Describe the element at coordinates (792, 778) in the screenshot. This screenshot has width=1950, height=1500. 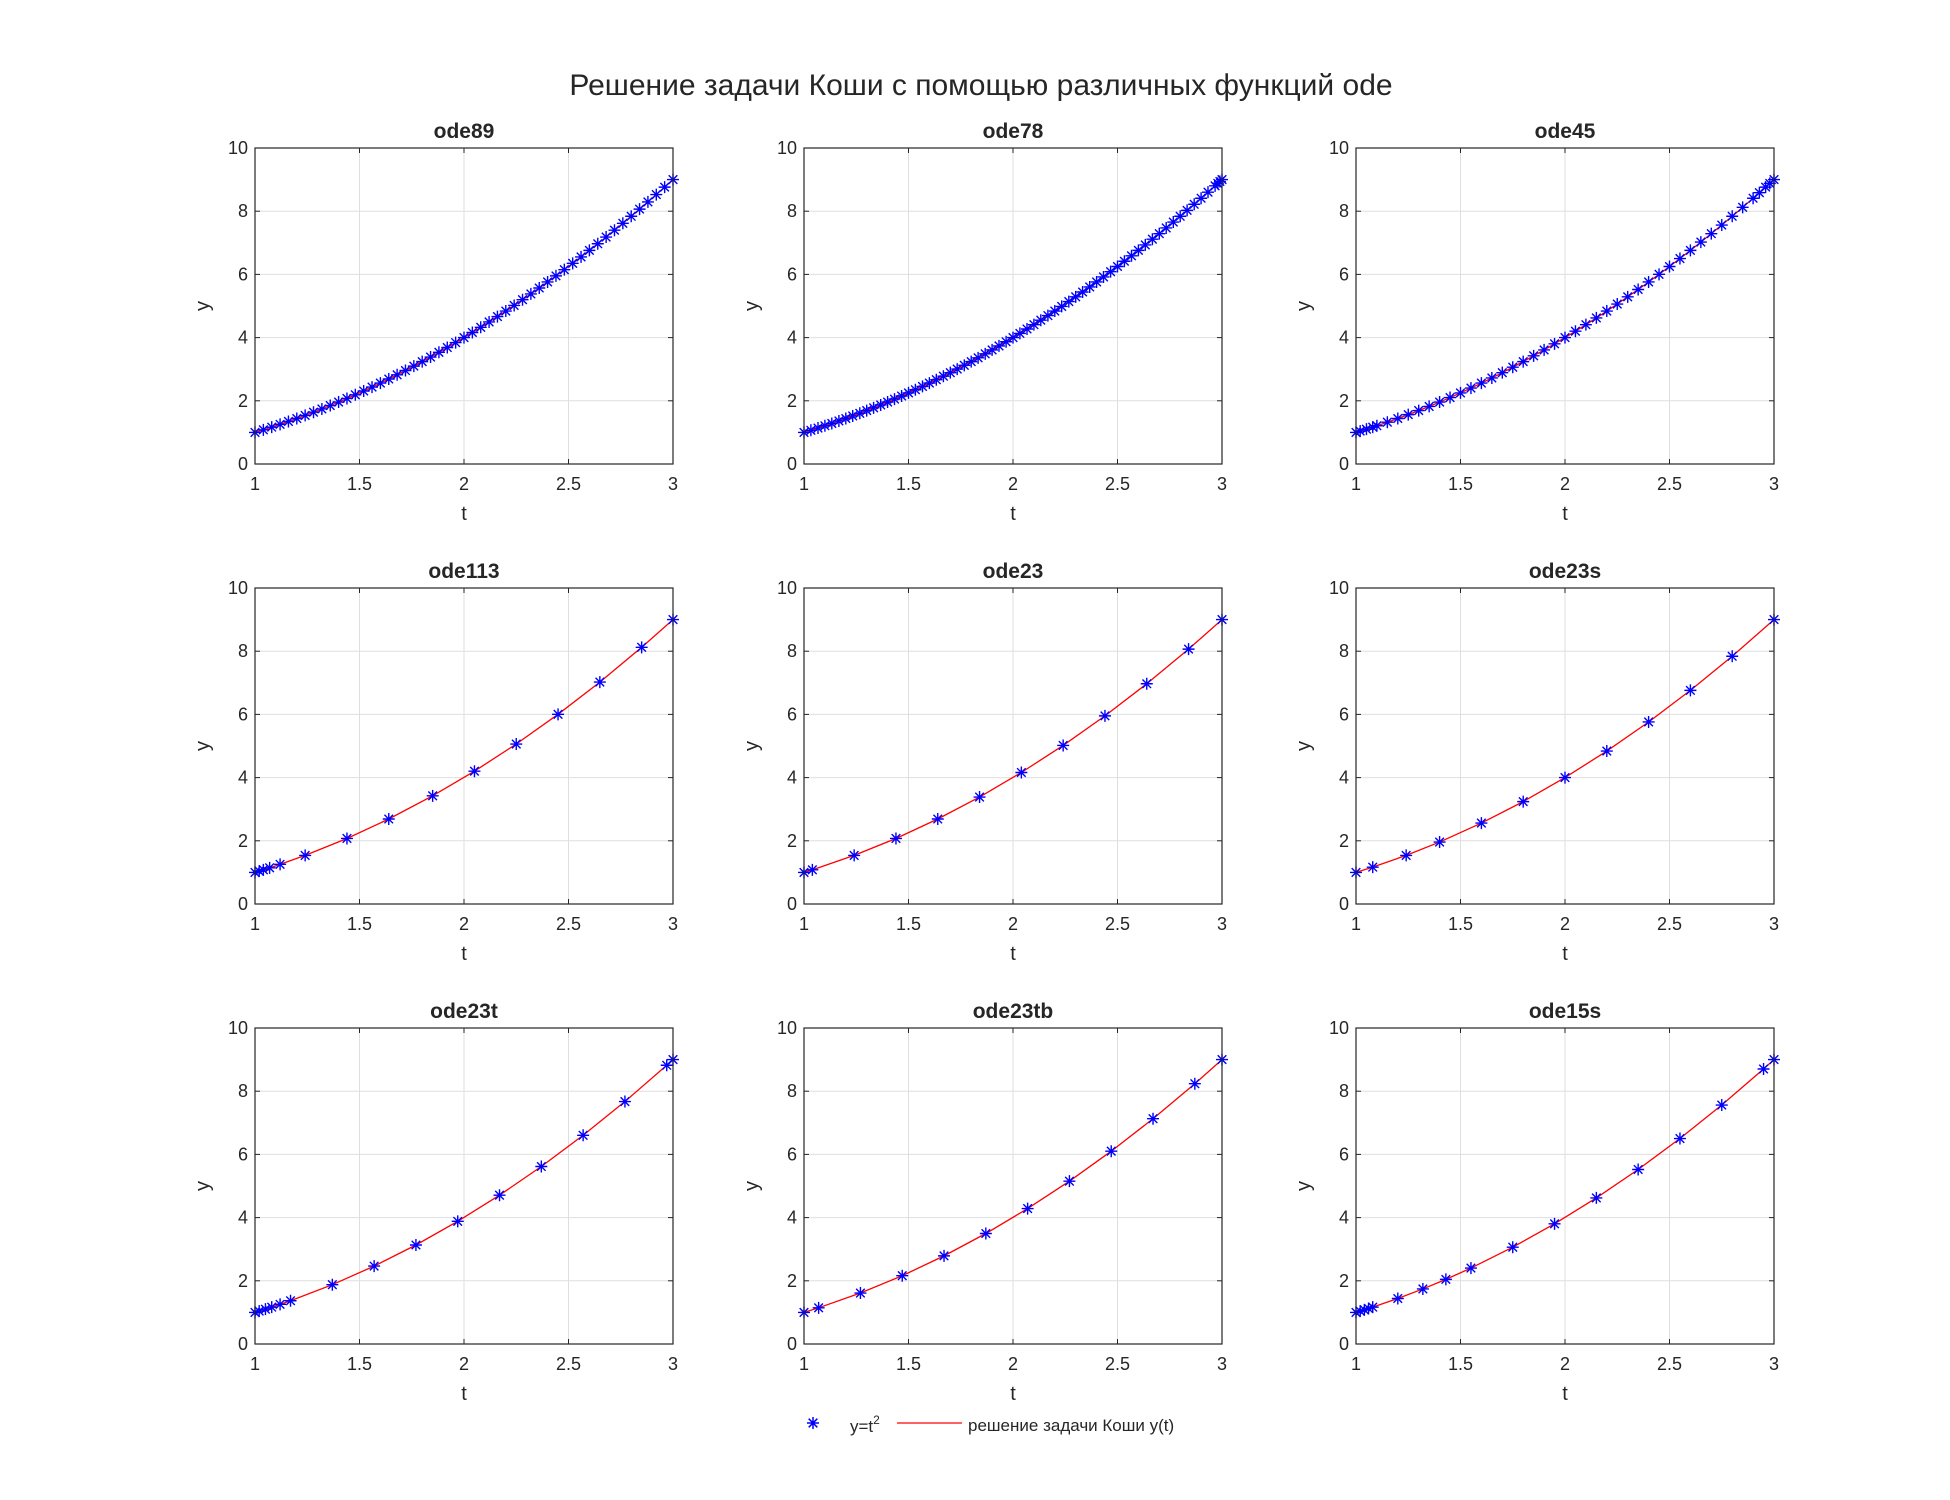
I see `plot-ode23-y-tick-label: 4` at that location.